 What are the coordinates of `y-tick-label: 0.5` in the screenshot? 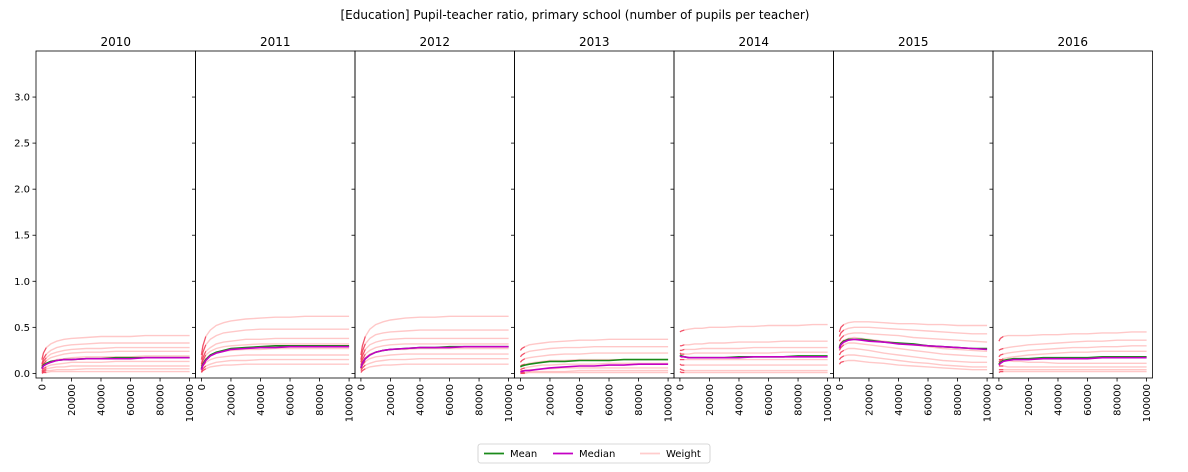 It's located at (22, 328).